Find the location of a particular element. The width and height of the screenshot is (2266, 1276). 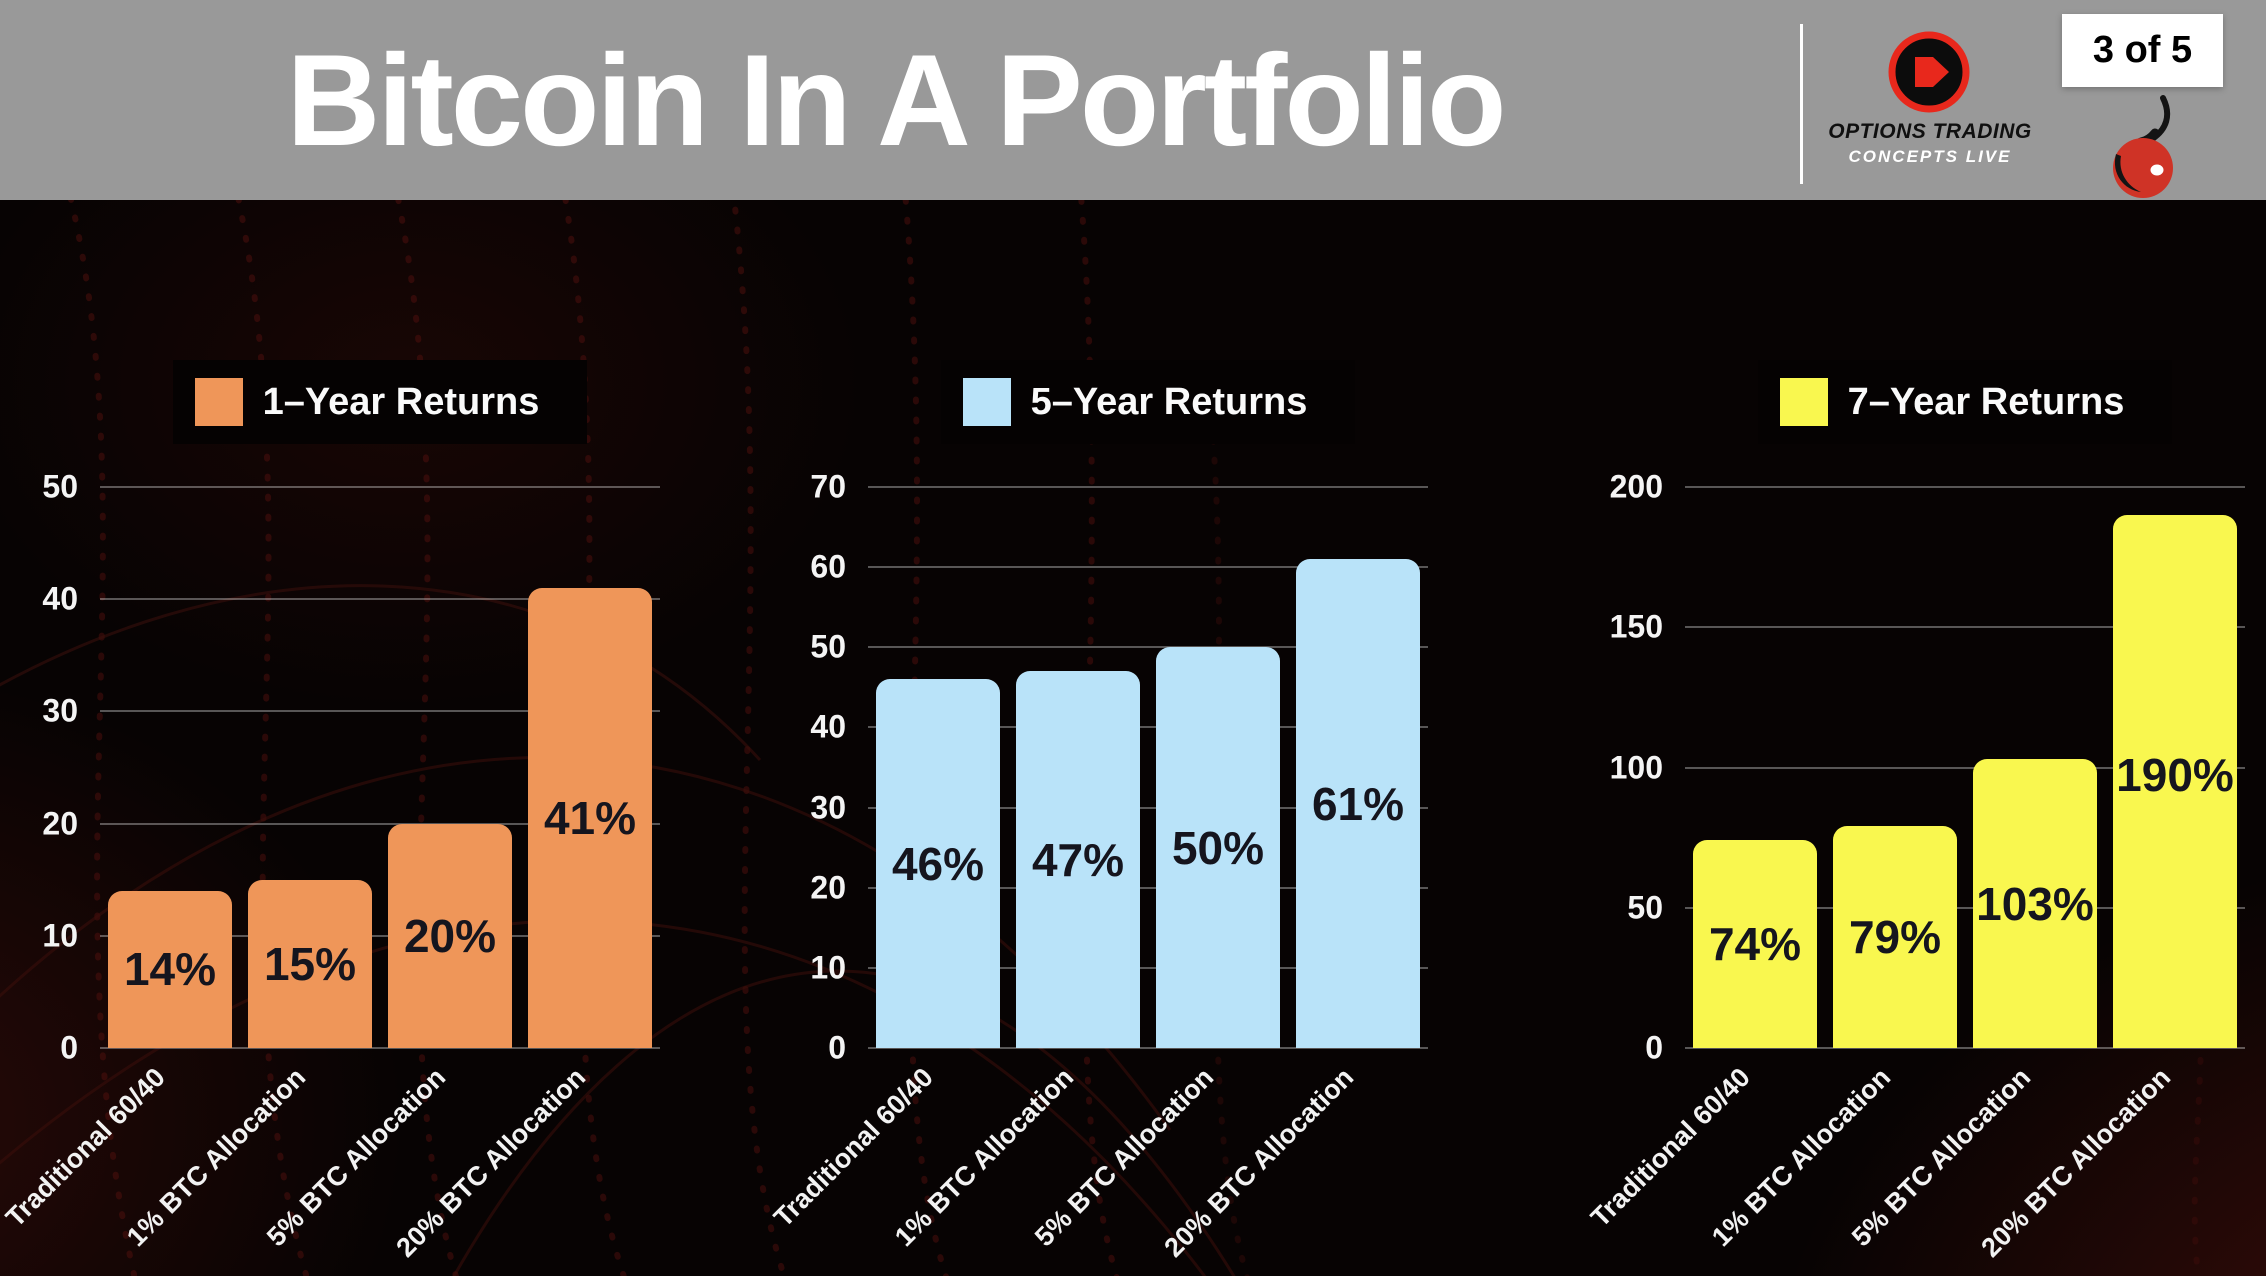

bar-value-label: 61% is located at coordinates (1358, 803).